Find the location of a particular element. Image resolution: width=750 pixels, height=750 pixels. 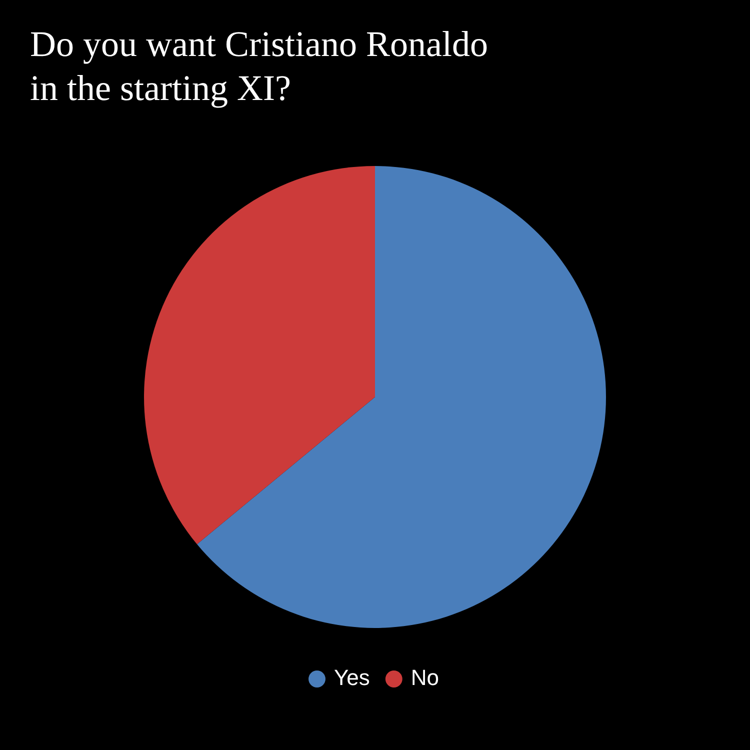

legend-label: No is located at coordinates (425, 677).